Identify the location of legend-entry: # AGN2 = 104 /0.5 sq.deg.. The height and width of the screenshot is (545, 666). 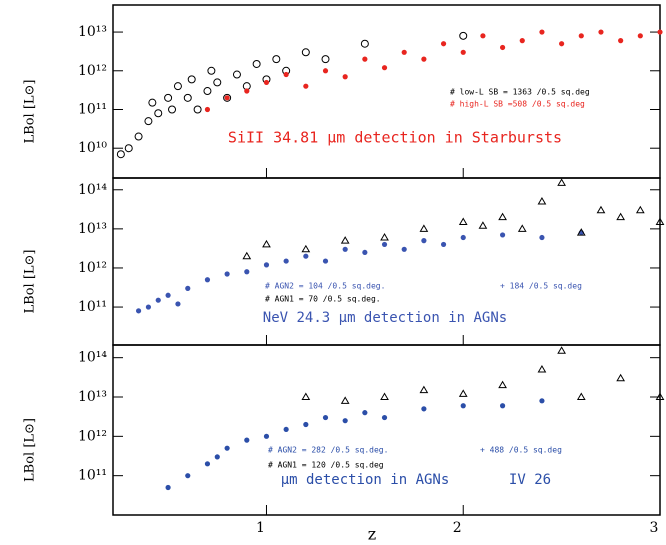
(325, 286).